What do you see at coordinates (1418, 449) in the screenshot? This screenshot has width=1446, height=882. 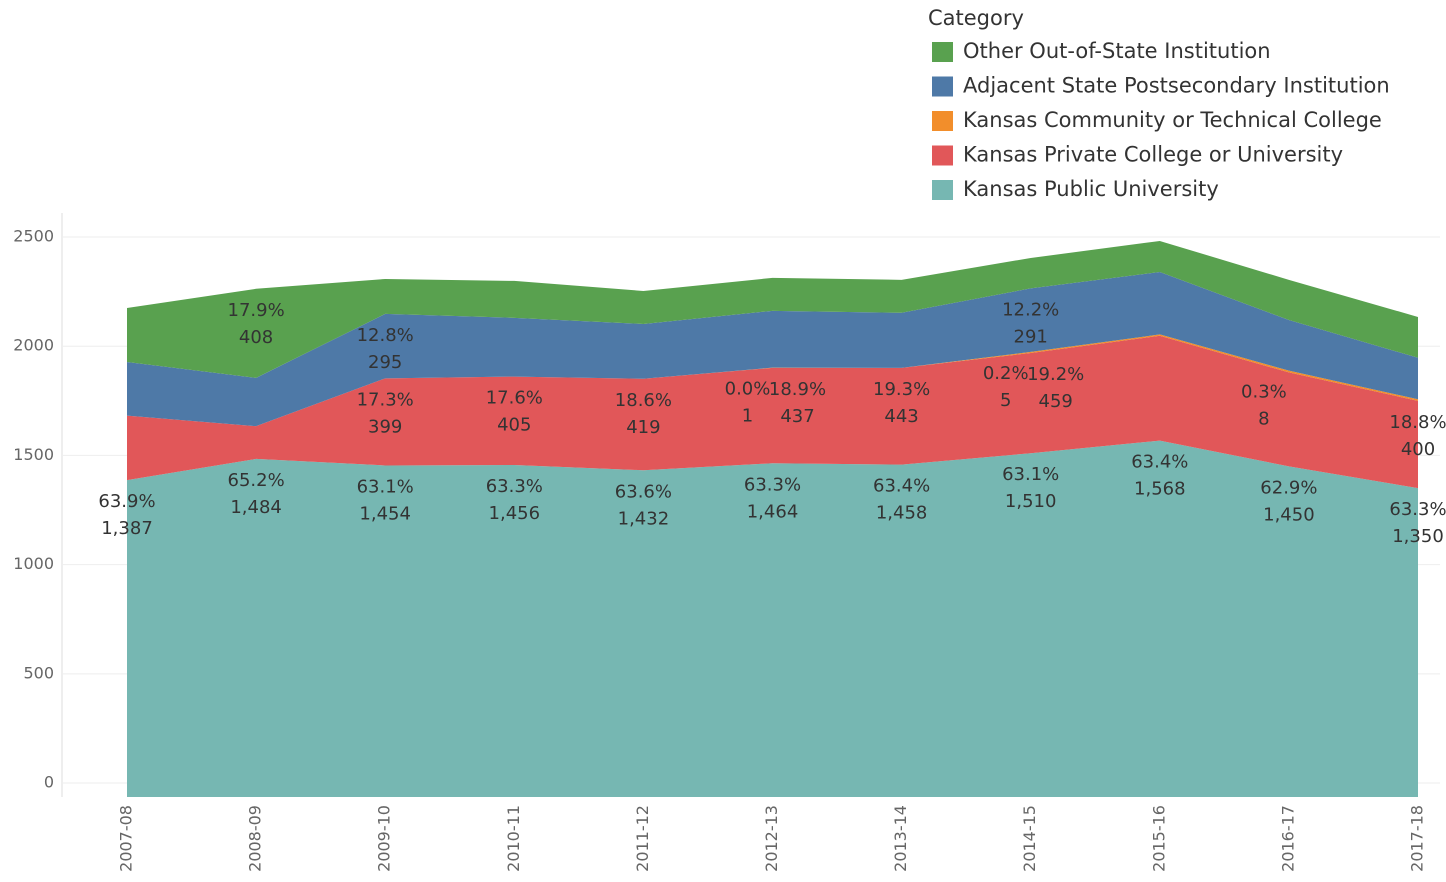 I see `value-label: 400` at bounding box center [1418, 449].